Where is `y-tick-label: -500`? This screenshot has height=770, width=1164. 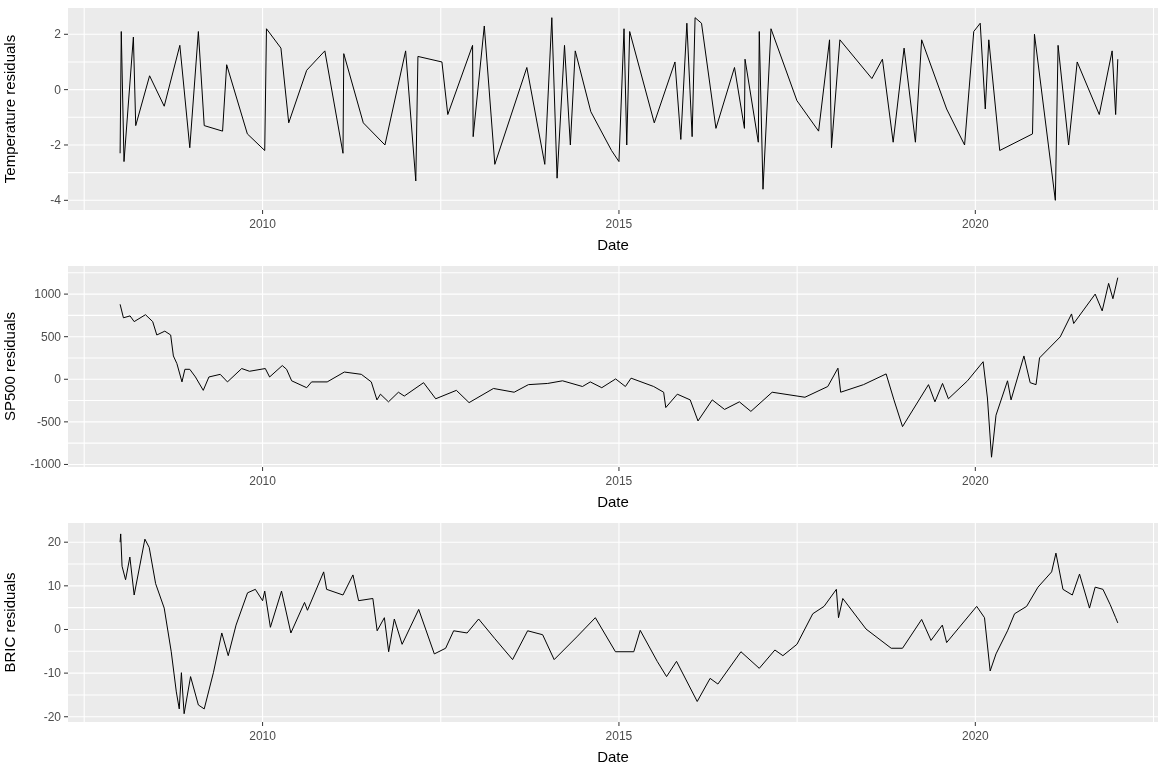
y-tick-label: -500 is located at coordinates (49, 421).